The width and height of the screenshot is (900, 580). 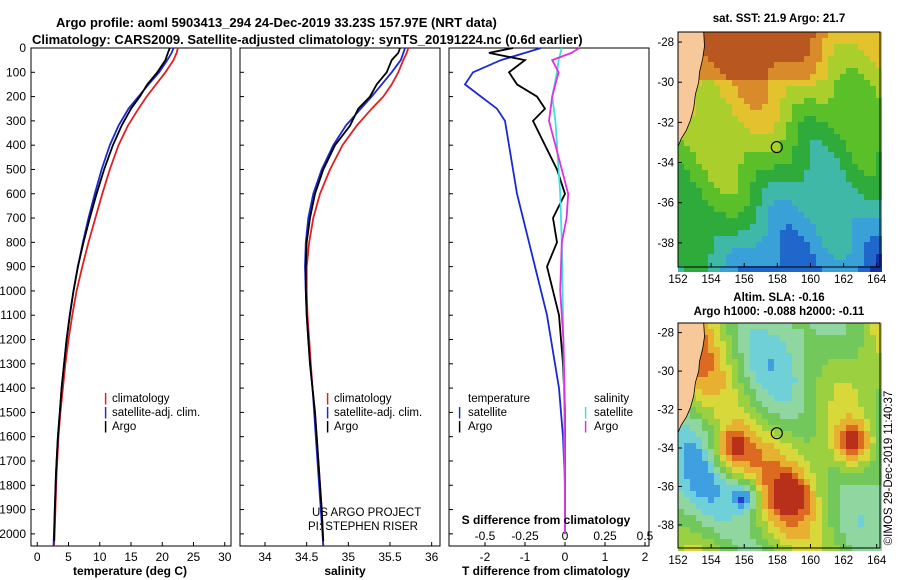 I want to click on lon-tick-label: 160, so click(x=810, y=561).